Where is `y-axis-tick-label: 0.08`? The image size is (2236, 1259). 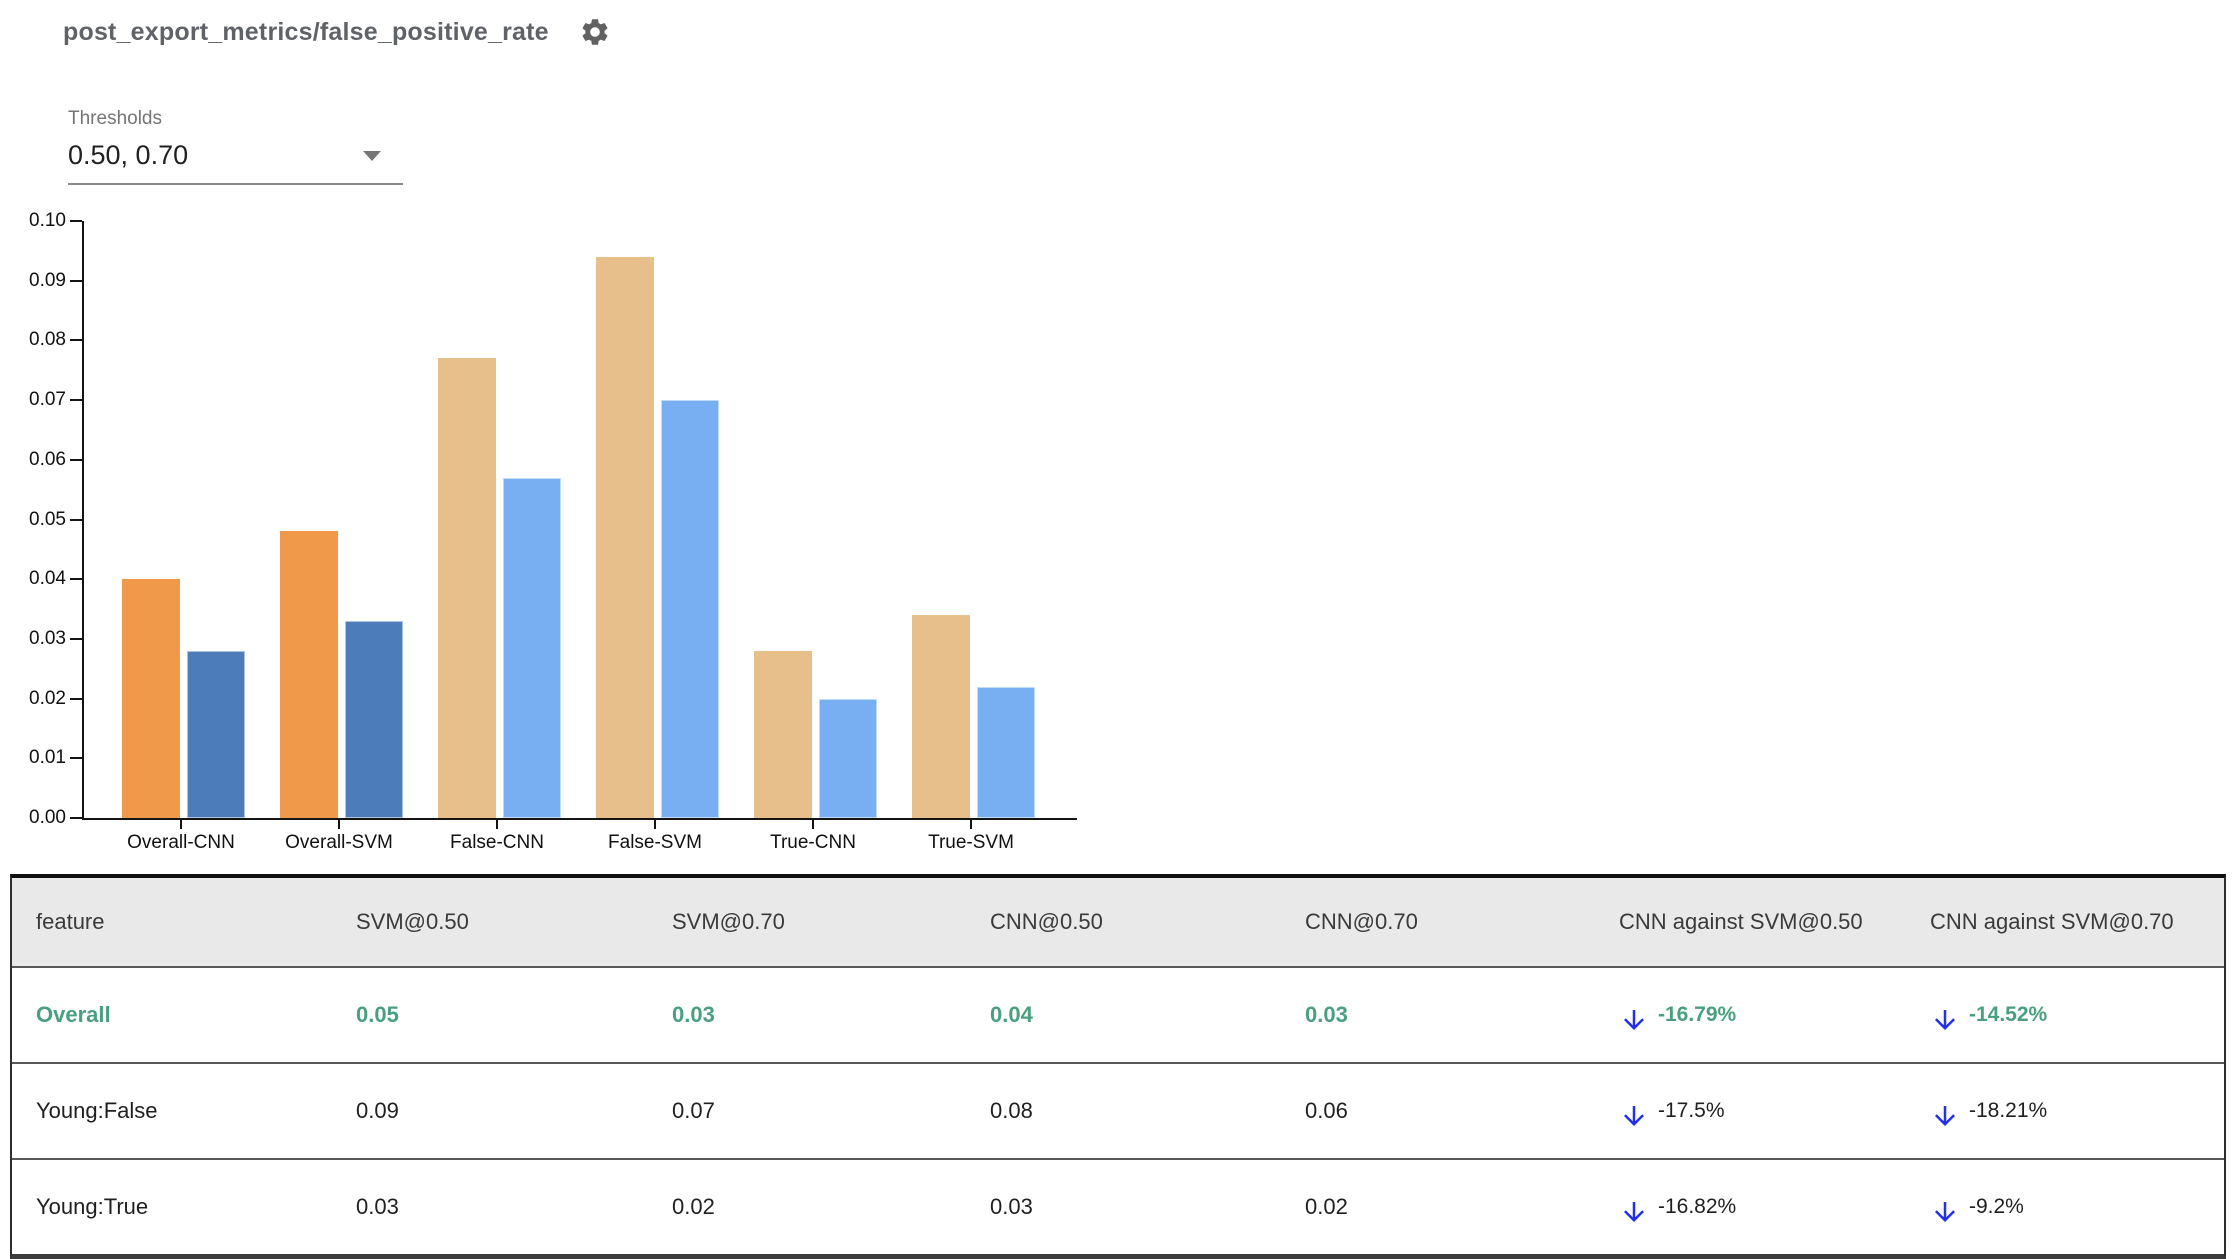 y-axis-tick-label: 0.08 is located at coordinates (47, 340).